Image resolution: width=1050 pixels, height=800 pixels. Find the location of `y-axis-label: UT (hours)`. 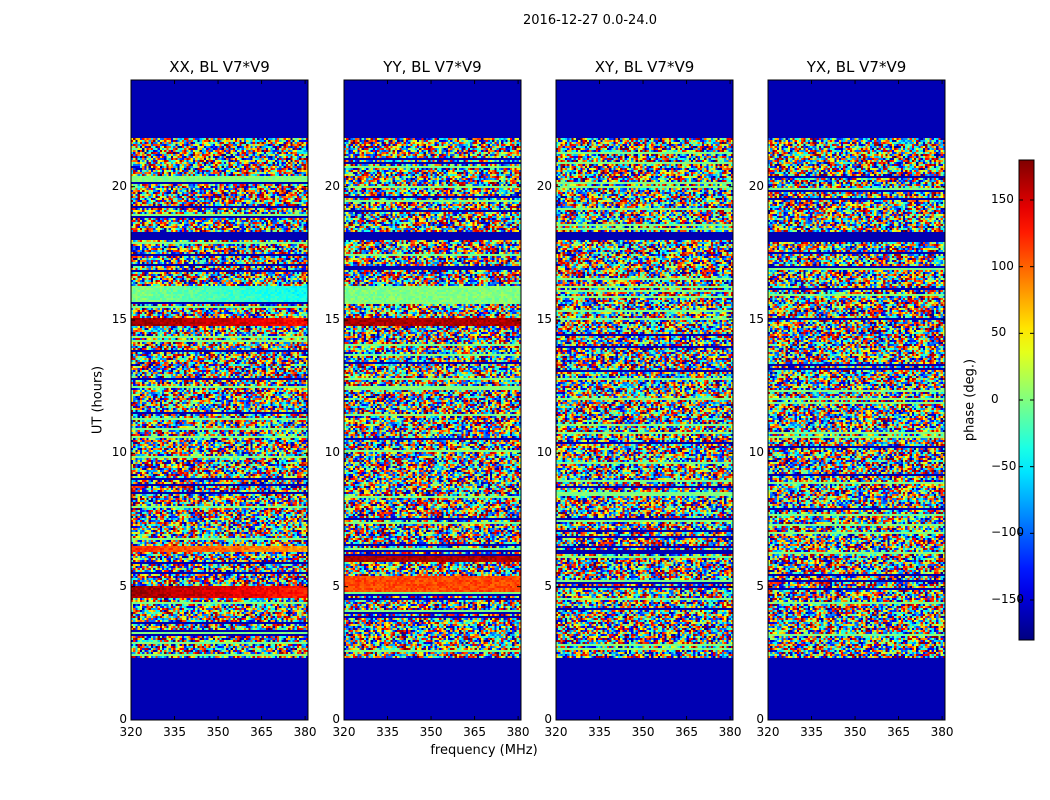

y-axis-label: UT (hours) is located at coordinates (98, 400).